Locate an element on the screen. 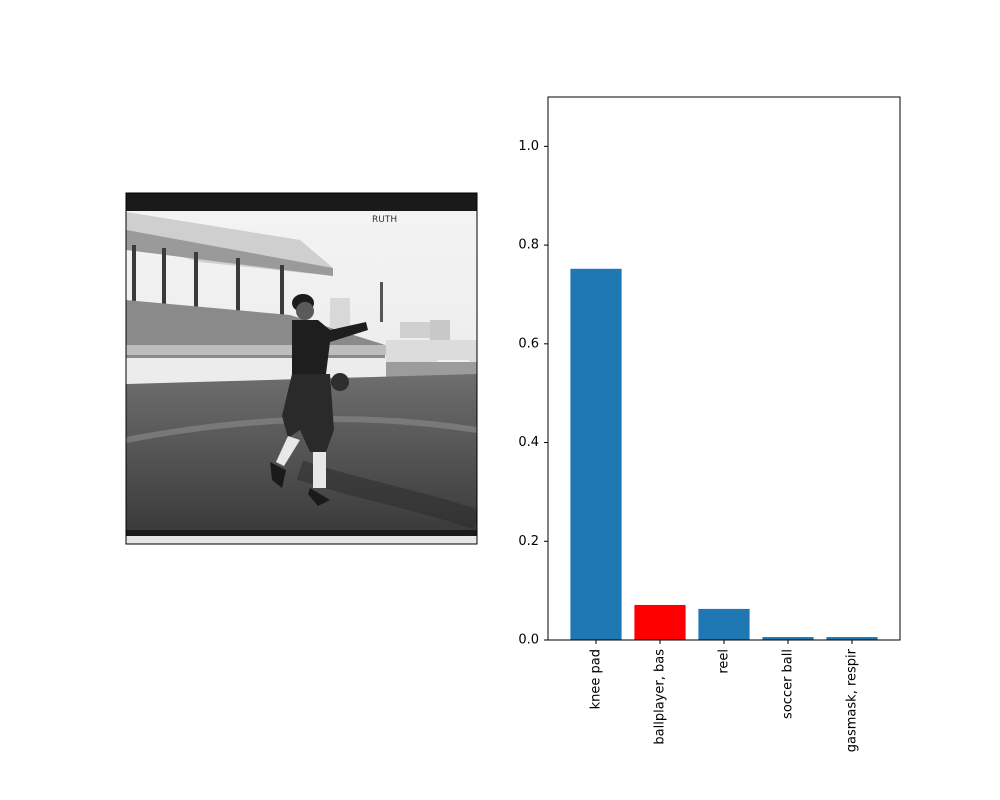 Image resolution: width=1000 pixels, height=800 pixels. y-tick-label-0: 0.0 is located at coordinates (528, 640).